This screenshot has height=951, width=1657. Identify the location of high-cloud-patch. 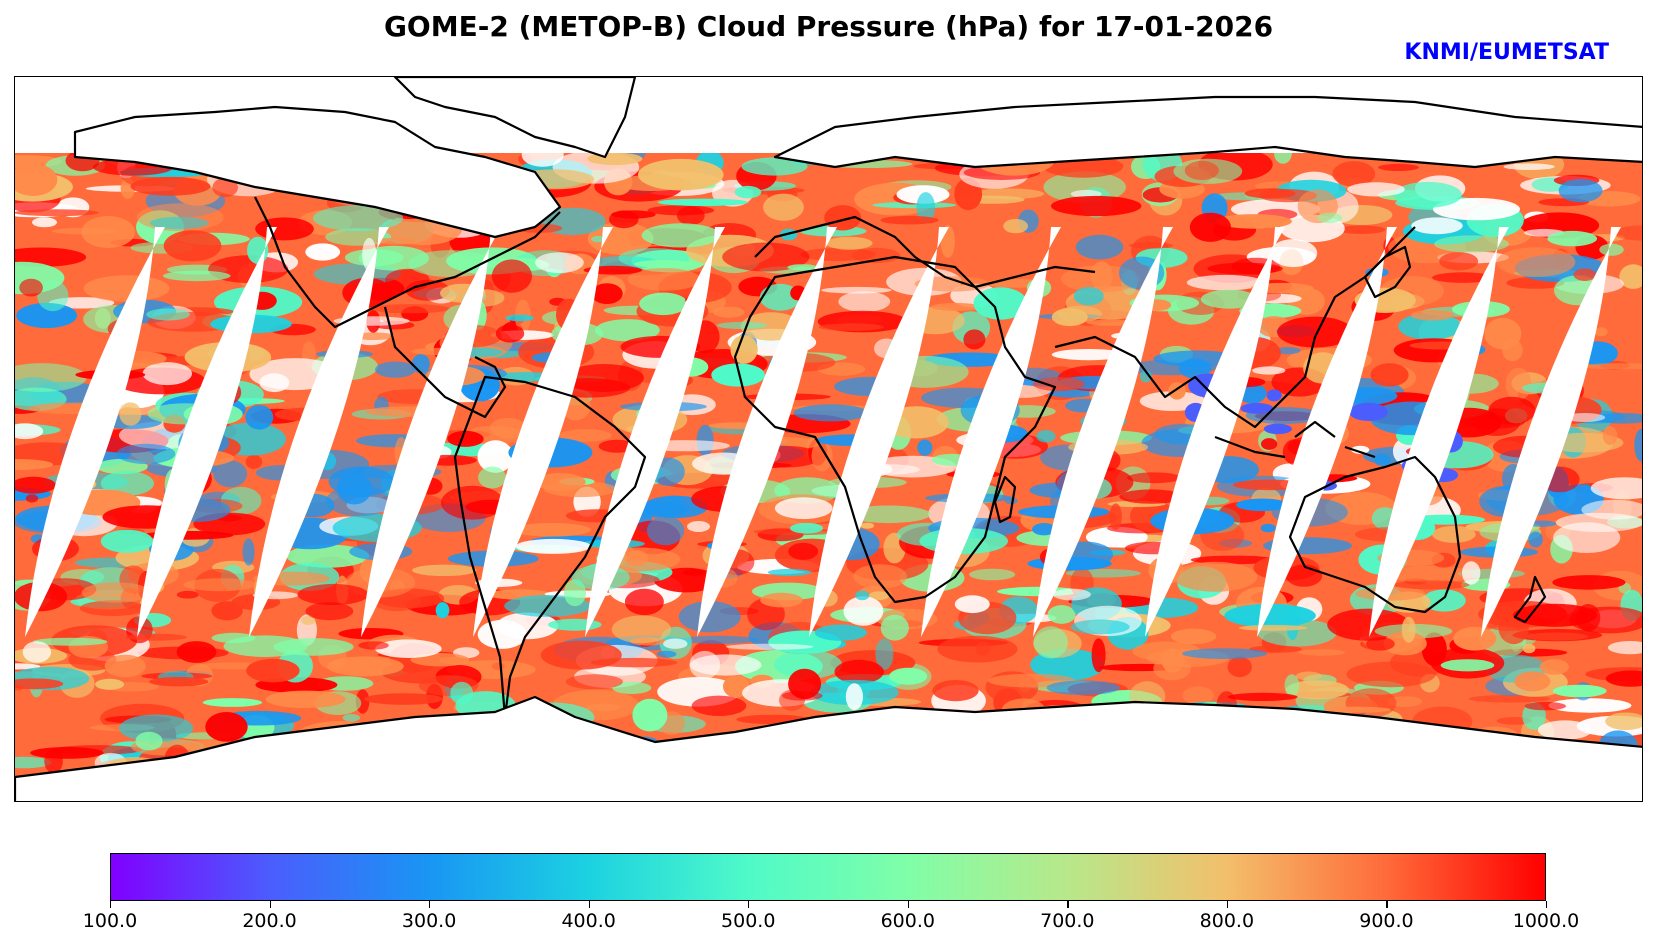
(1274, 395).